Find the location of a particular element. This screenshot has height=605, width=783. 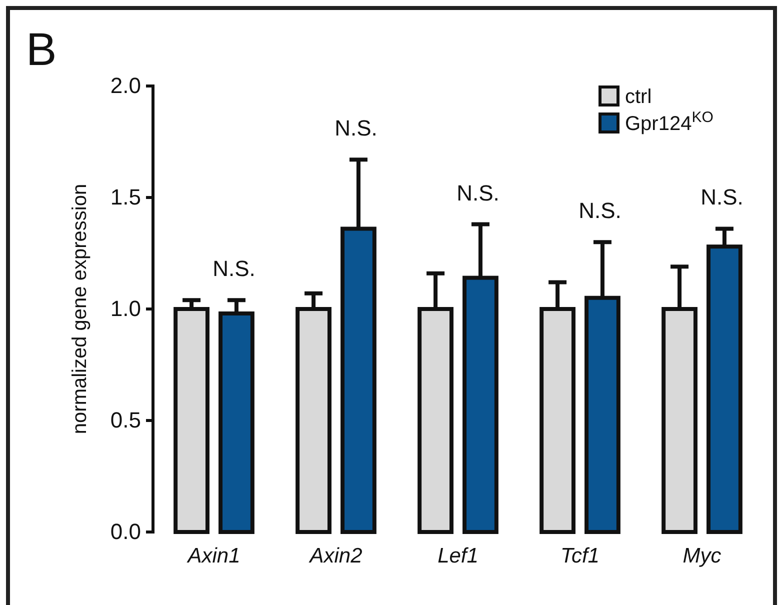

legend-label: ctrl is located at coordinates (638, 97).